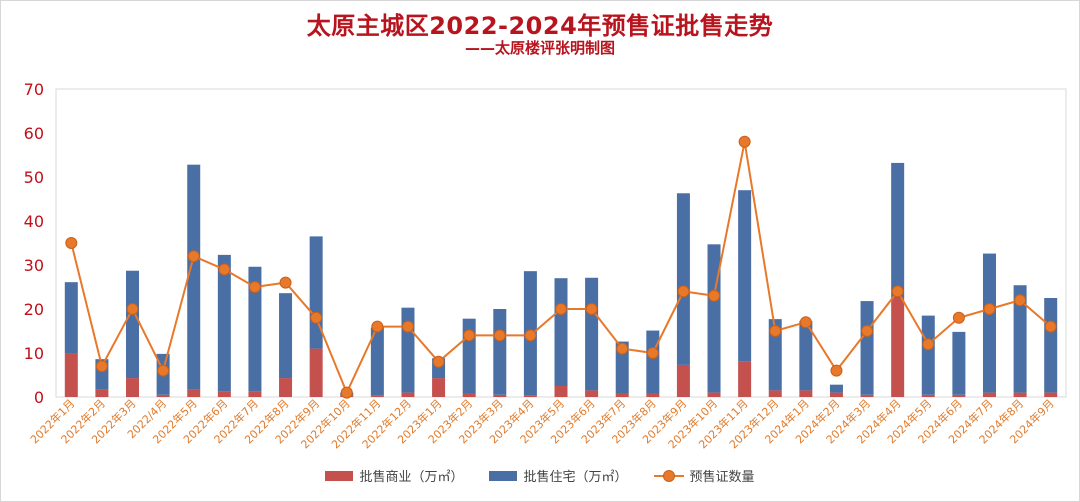 This screenshot has width=1080, height=502. What do you see at coordinates (34, 177) in the screenshot?
I see `y-tick-label: 50` at bounding box center [34, 177].